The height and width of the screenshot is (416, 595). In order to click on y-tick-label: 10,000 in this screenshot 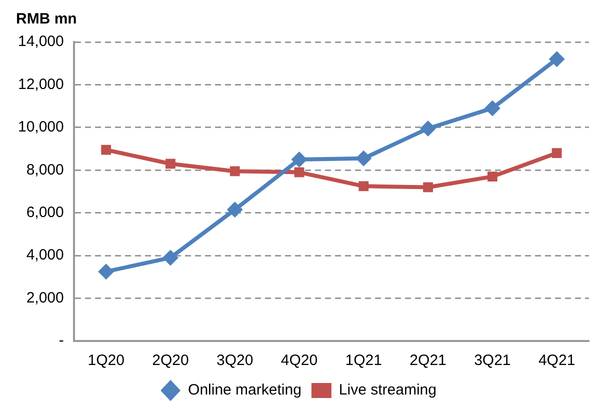, I will do `click(41, 127)`.